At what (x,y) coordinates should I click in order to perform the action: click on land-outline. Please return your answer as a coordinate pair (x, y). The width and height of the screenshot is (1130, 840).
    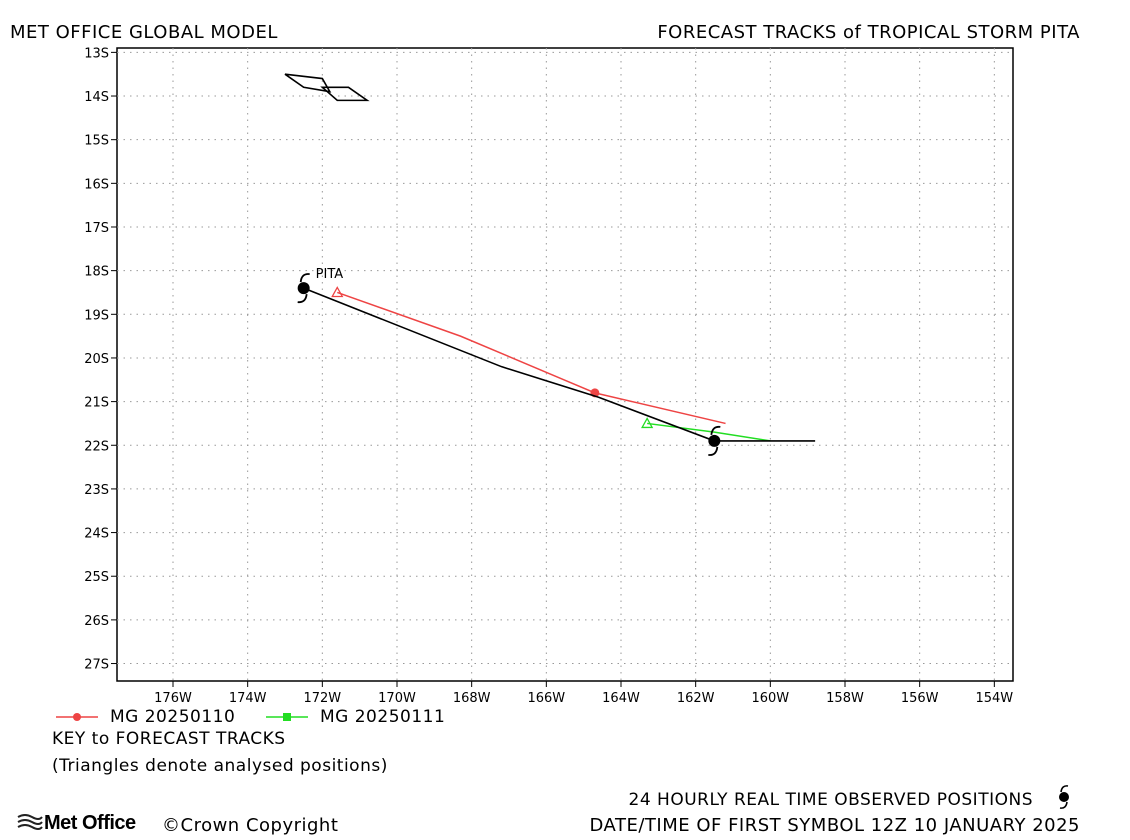
    Looking at the image, I should click on (327, 87).